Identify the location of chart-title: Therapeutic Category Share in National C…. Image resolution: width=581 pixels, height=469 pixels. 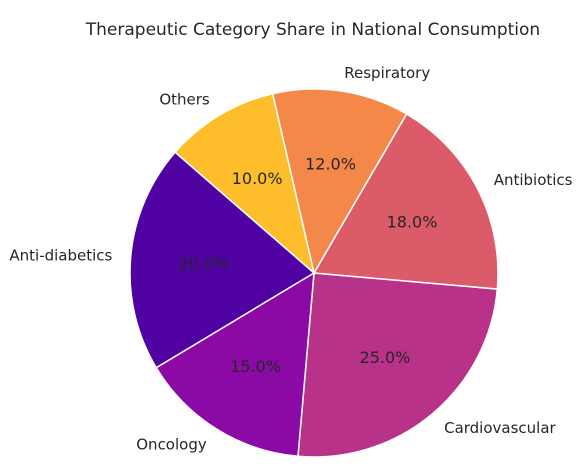
(312, 30).